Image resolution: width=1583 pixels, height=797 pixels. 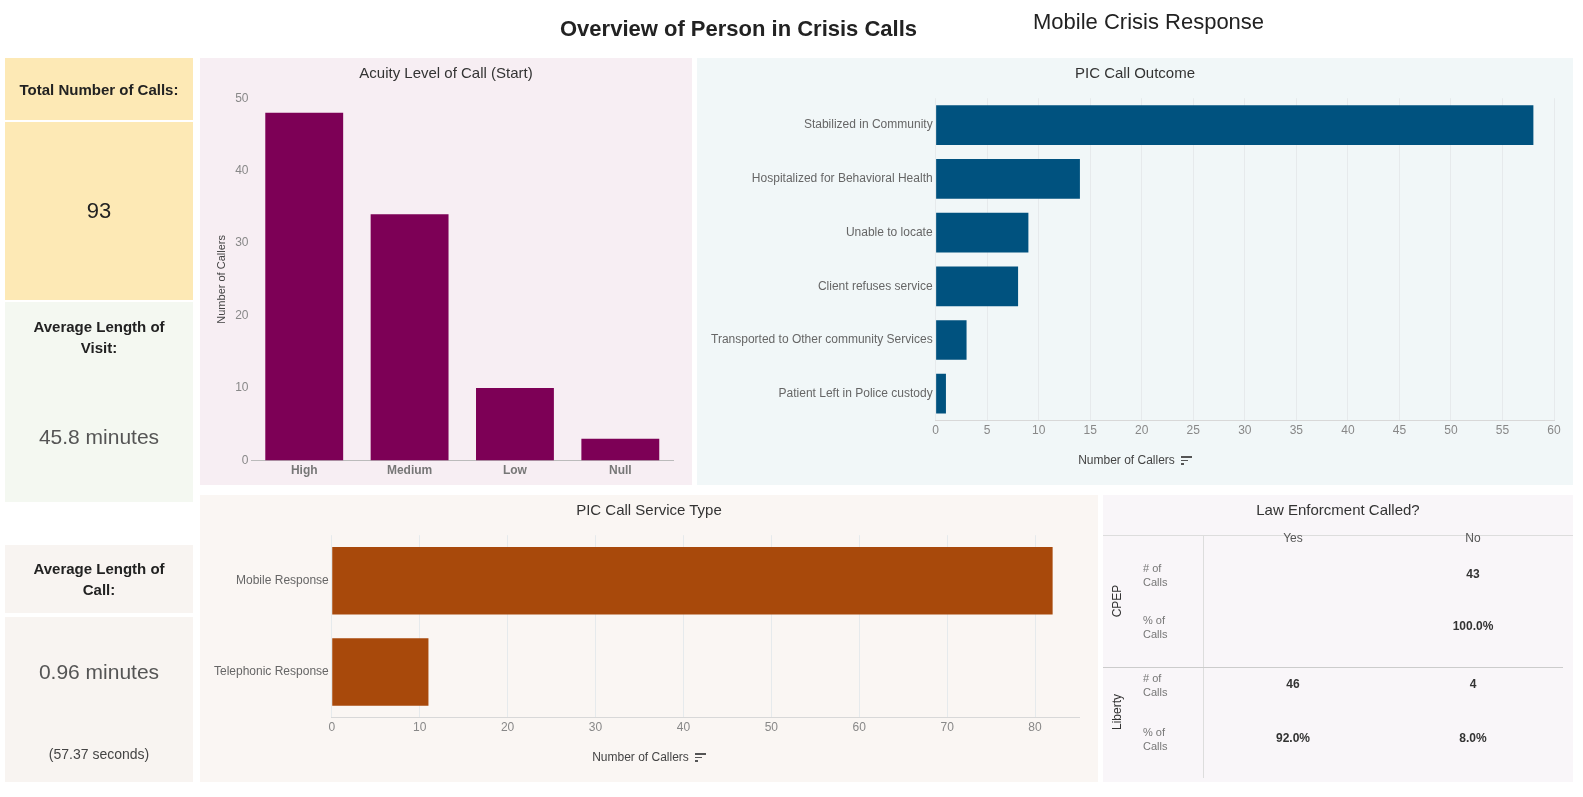 What do you see at coordinates (446, 72) in the screenshot?
I see `chart-title: Acuity Level of Call (Start)` at bounding box center [446, 72].